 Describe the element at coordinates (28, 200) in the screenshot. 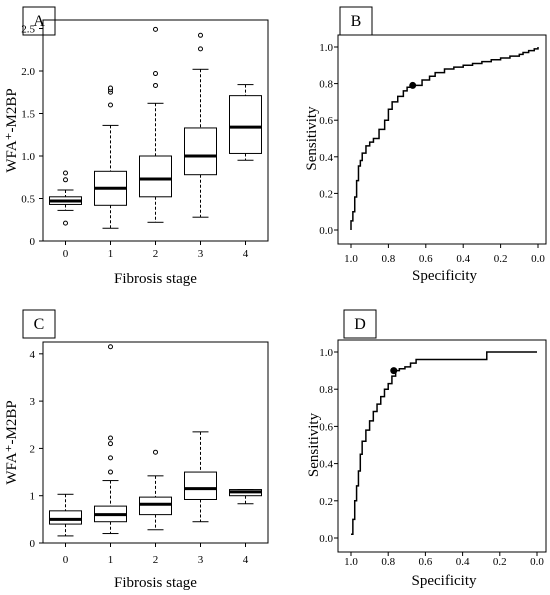

I see `panel-a-y-tick-label: 0.5` at that location.